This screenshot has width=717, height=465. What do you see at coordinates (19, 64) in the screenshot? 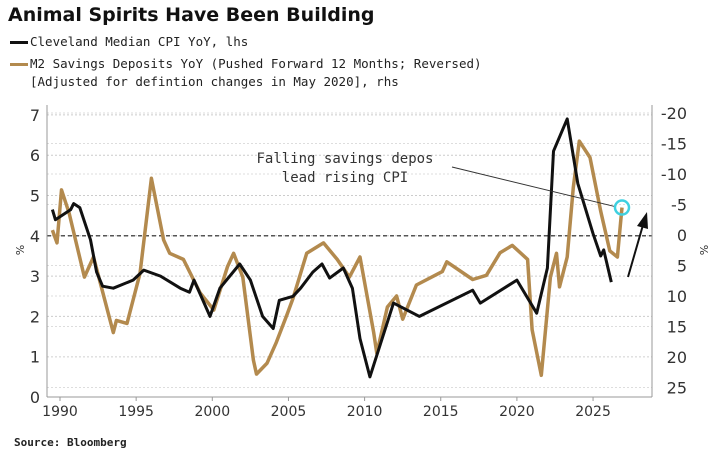
I see `legend-swatch-m2` at bounding box center [19, 64].